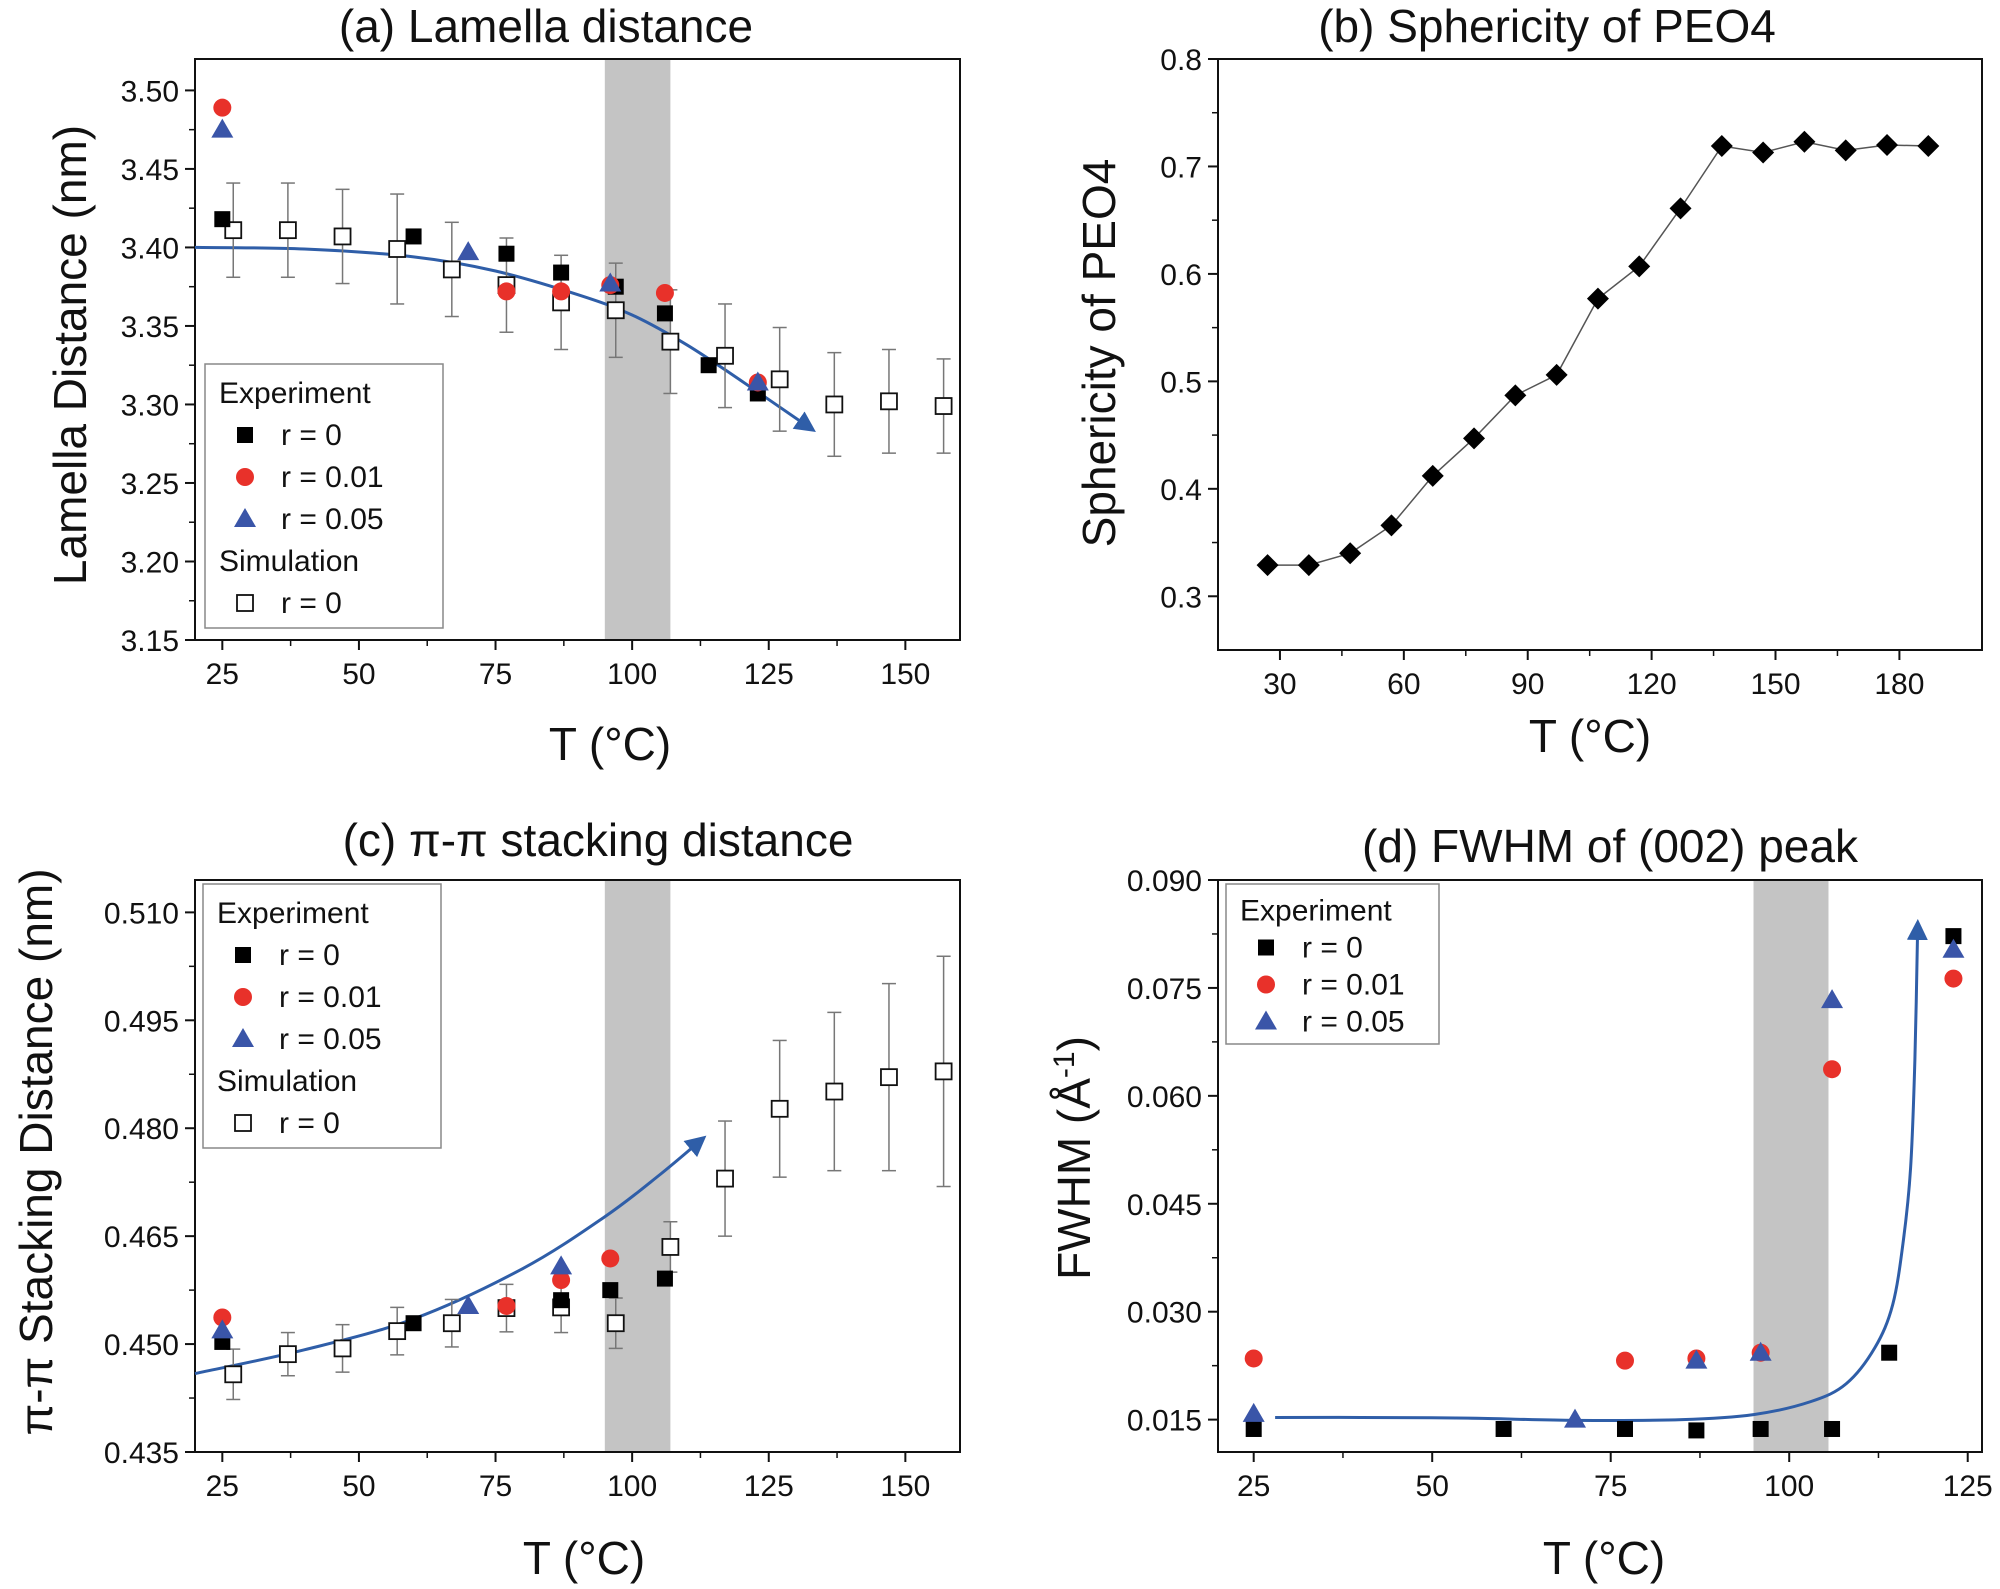 The height and width of the screenshot is (1589, 2000). What do you see at coordinates (150, 248) in the screenshot?
I see `y-tick-label: 3.40` at bounding box center [150, 248].